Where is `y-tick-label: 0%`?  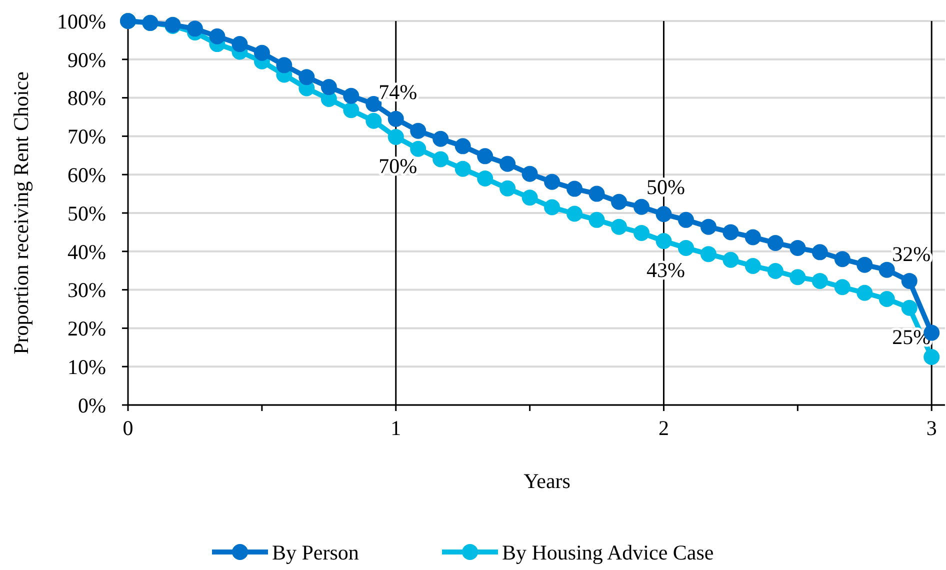
y-tick-label: 0% is located at coordinates (92, 405).